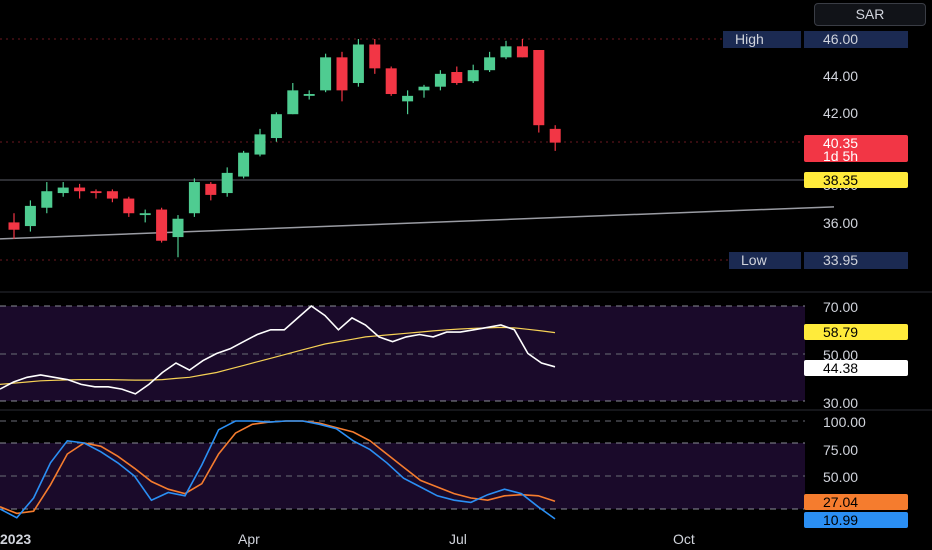 The width and height of the screenshot is (932, 550). I want to click on rsi-ma-tag, so click(856, 332).